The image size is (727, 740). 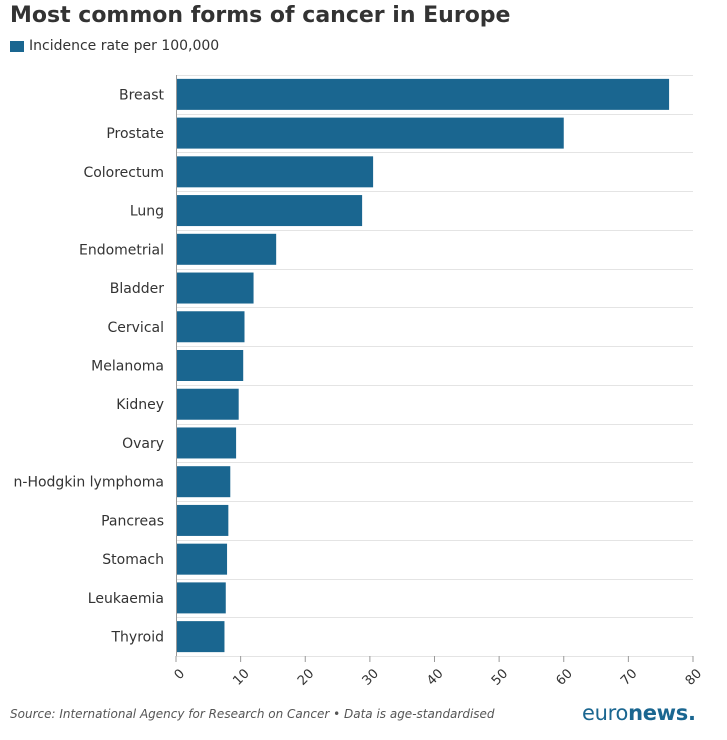 What do you see at coordinates (147, 212) in the screenshot?
I see `category-label: Lung` at bounding box center [147, 212].